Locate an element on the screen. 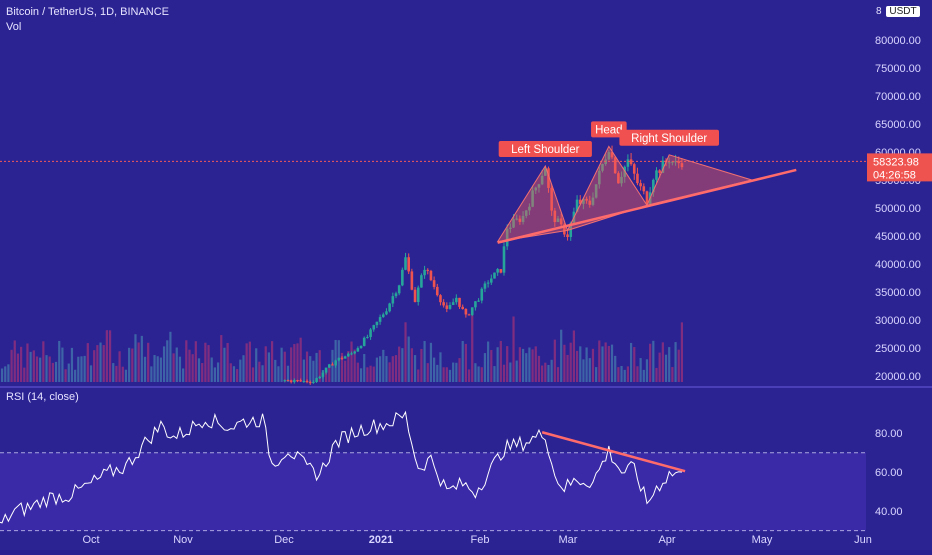 This screenshot has width=932, height=555. time-tick-label: 2021 is located at coordinates (381, 540).